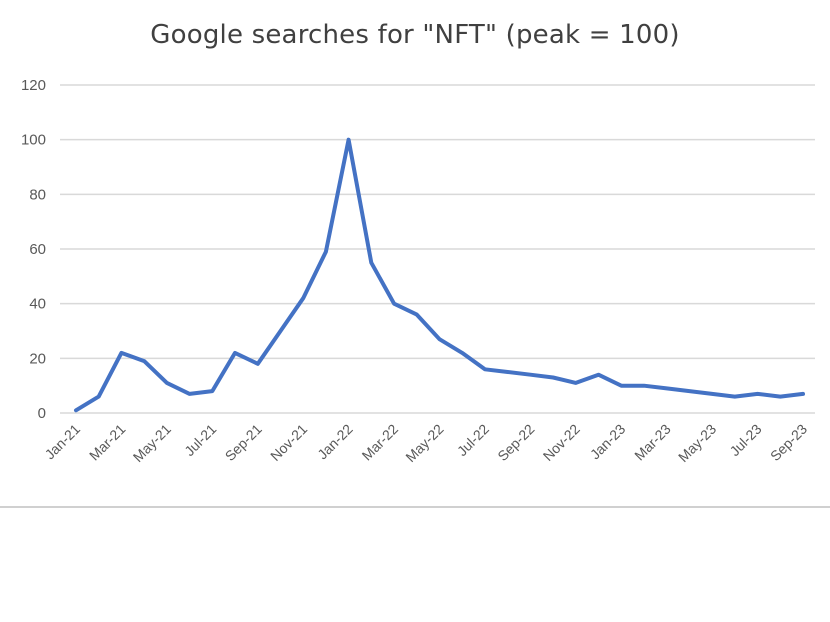  Describe the element at coordinates (697, 443) in the screenshot. I see `x-tick-label: May-23` at that location.